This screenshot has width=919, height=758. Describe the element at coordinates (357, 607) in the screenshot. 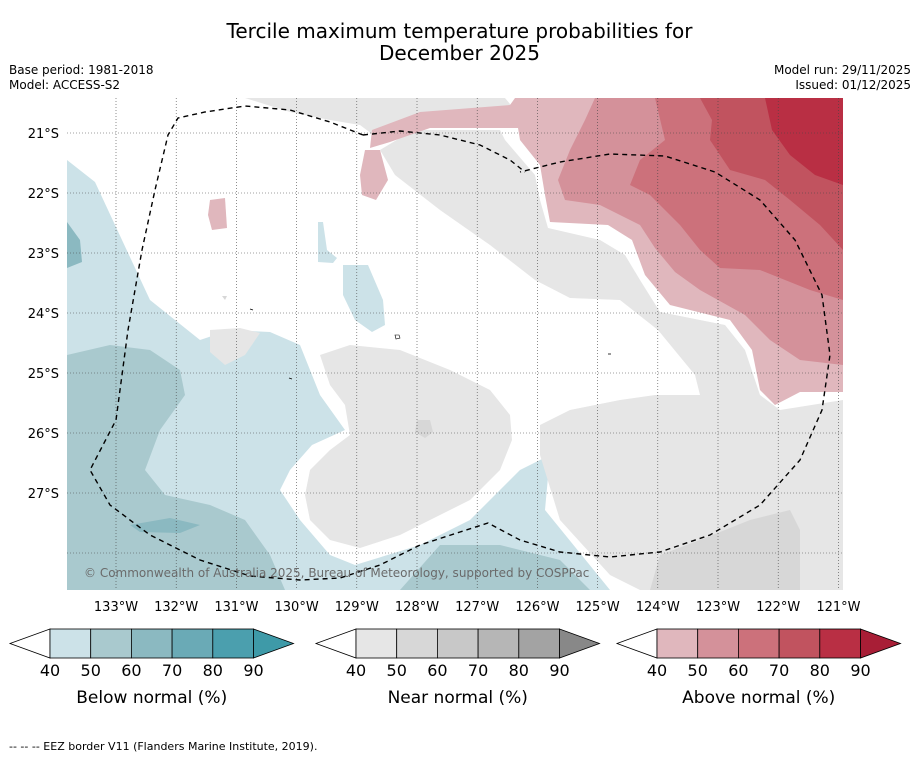

I see `lon-tick-label: 129°W` at that location.